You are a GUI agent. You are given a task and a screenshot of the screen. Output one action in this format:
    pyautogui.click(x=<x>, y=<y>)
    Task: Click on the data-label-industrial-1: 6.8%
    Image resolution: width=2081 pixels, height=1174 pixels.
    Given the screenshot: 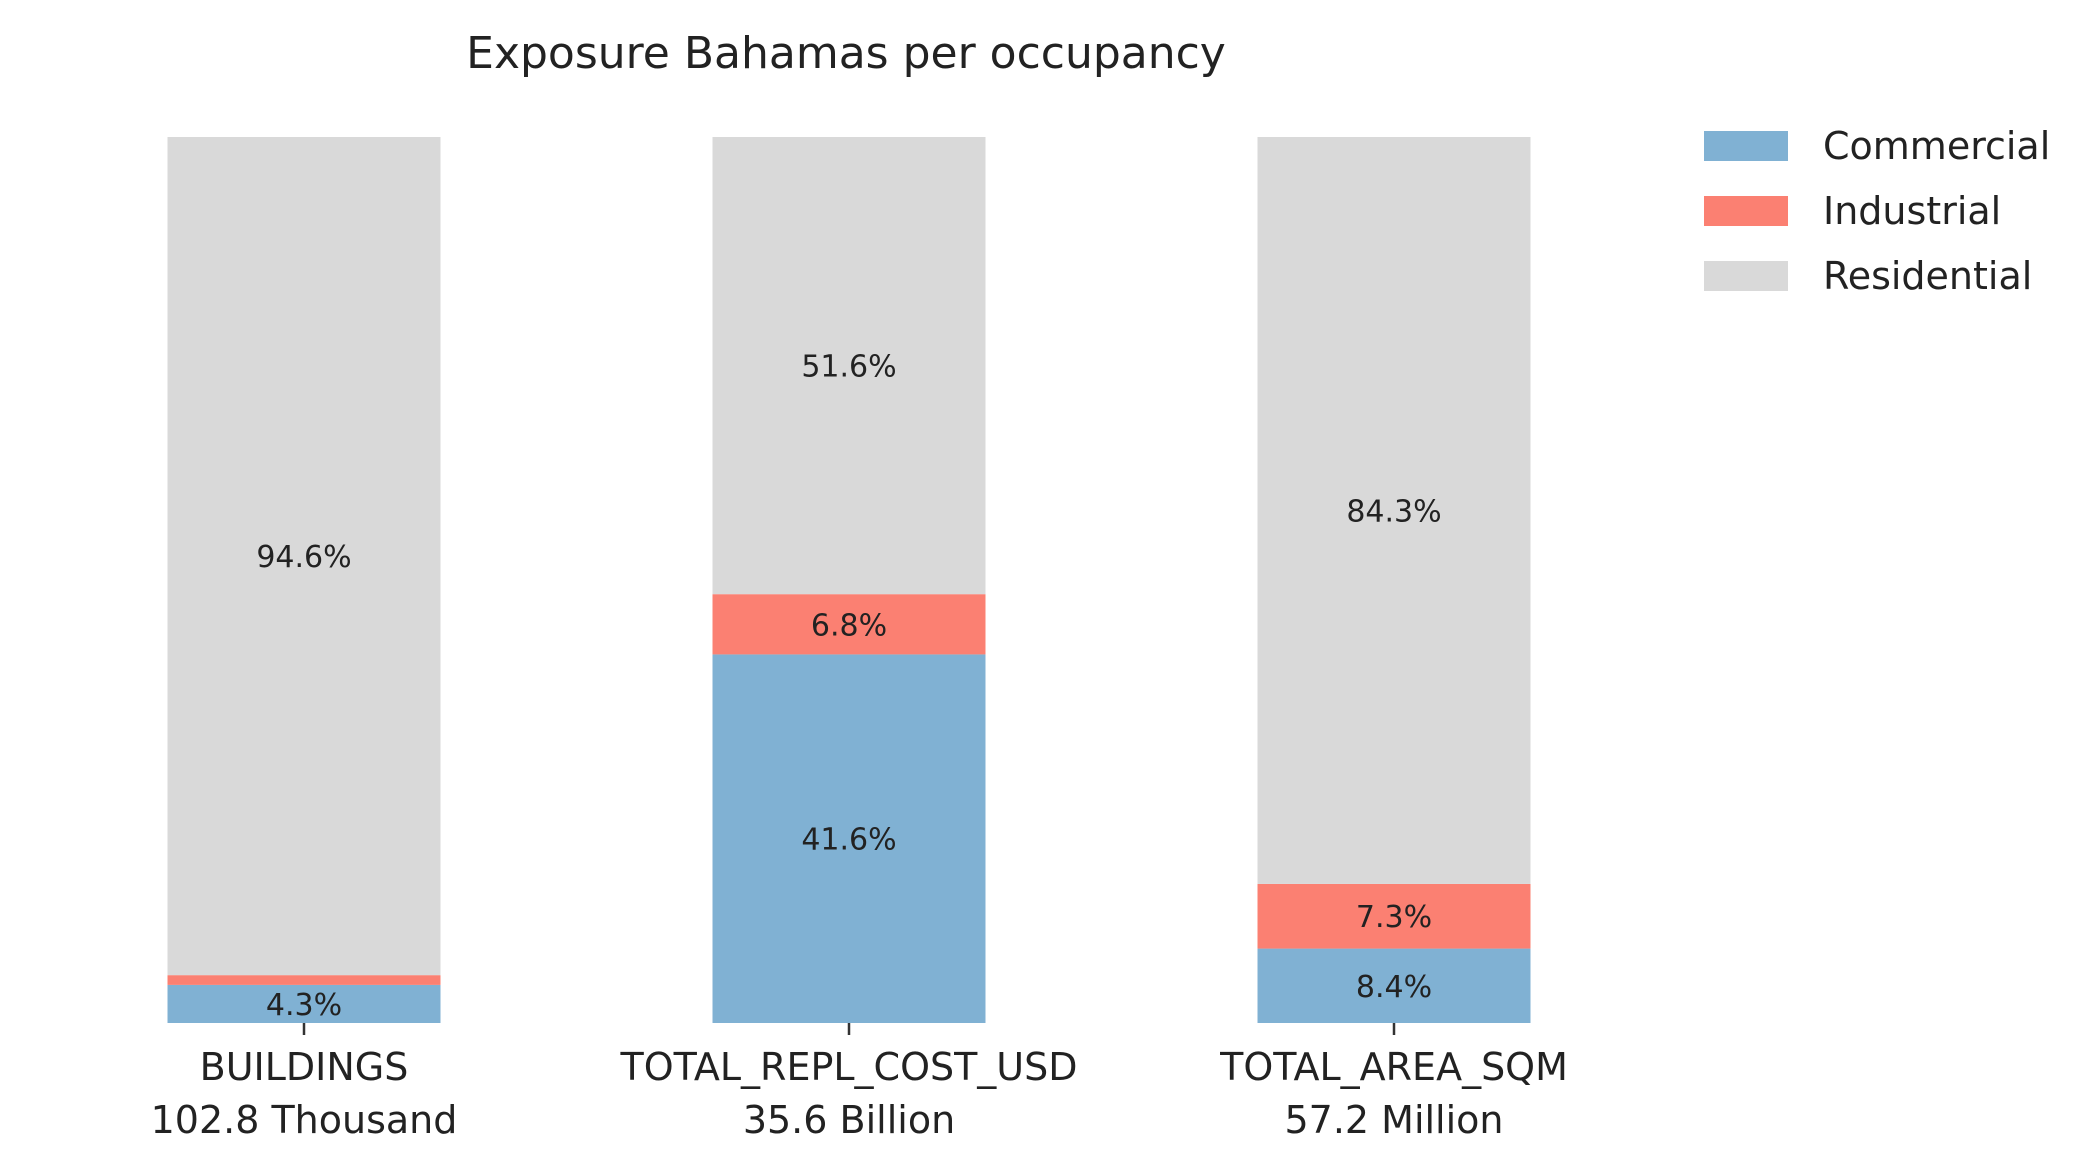 What is the action you would take?
    pyautogui.click(x=849, y=625)
    